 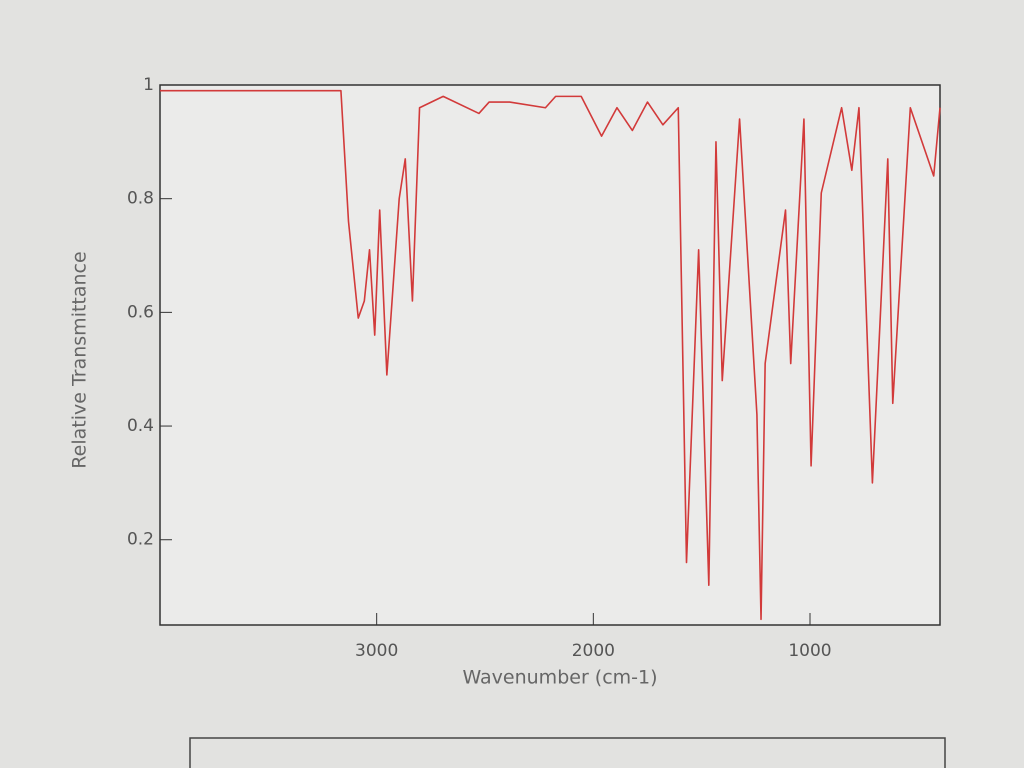 What do you see at coordinates (559, 678) in the screenshot?
I see `x-axis-title: Wavenumber (cm-1)` at bounding box center [559, 678].